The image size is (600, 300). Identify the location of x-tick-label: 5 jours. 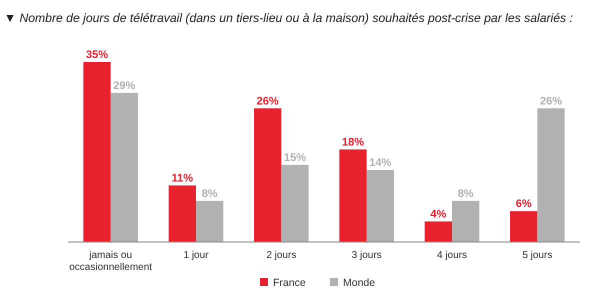
(537, 255).